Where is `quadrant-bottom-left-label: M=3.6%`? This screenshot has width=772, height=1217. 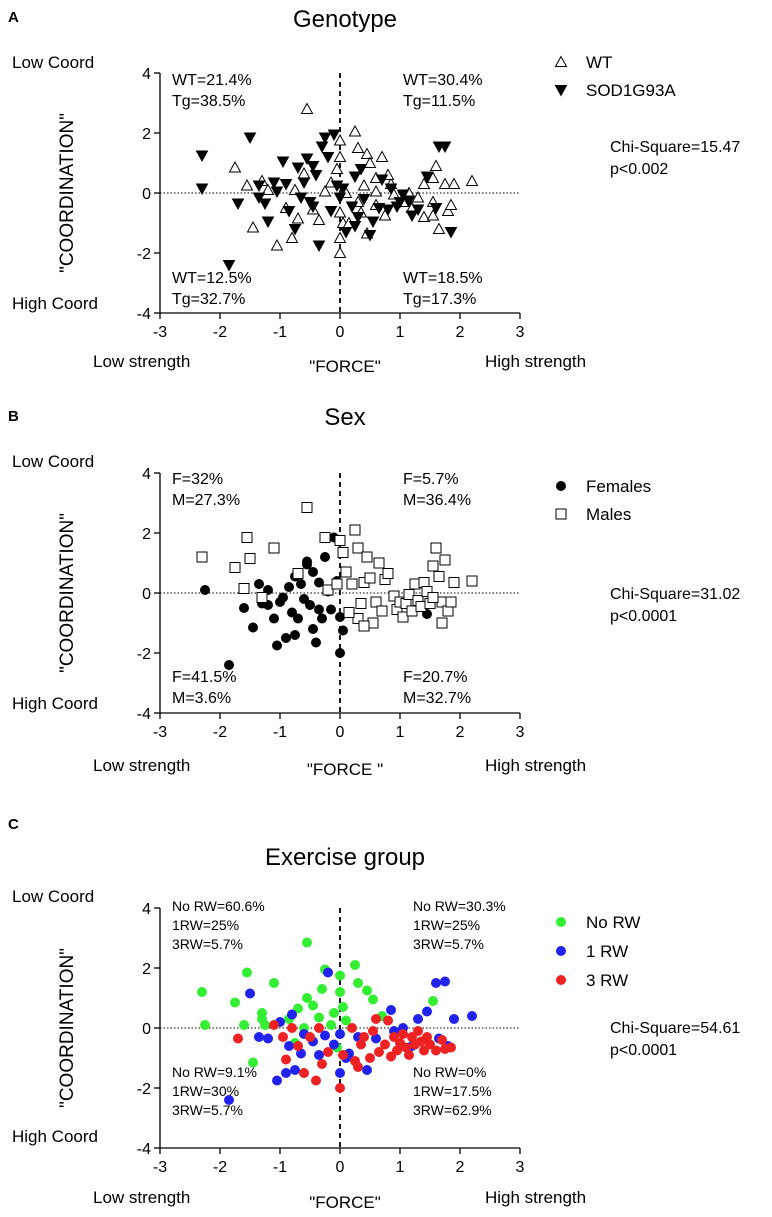
quadrant-bottom-left-label: M=3.6% is located at coordinates (201, 698).